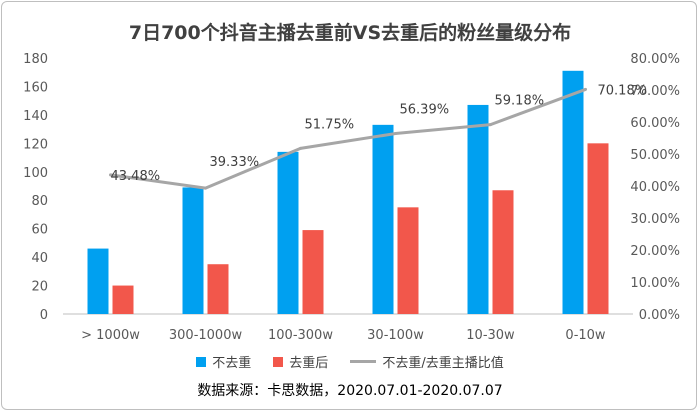  I want to click on y-left-tick-label: 180, so click(35, 59).